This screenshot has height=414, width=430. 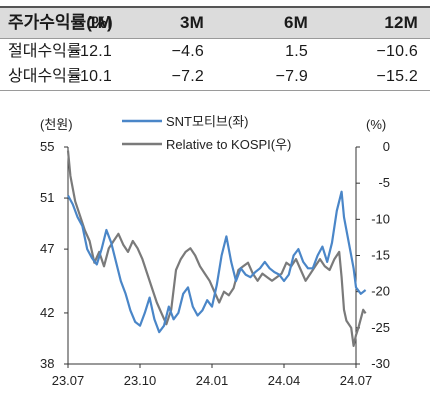 I want to click on right-axis-tick-label: -25, so click(x=380, y=327).